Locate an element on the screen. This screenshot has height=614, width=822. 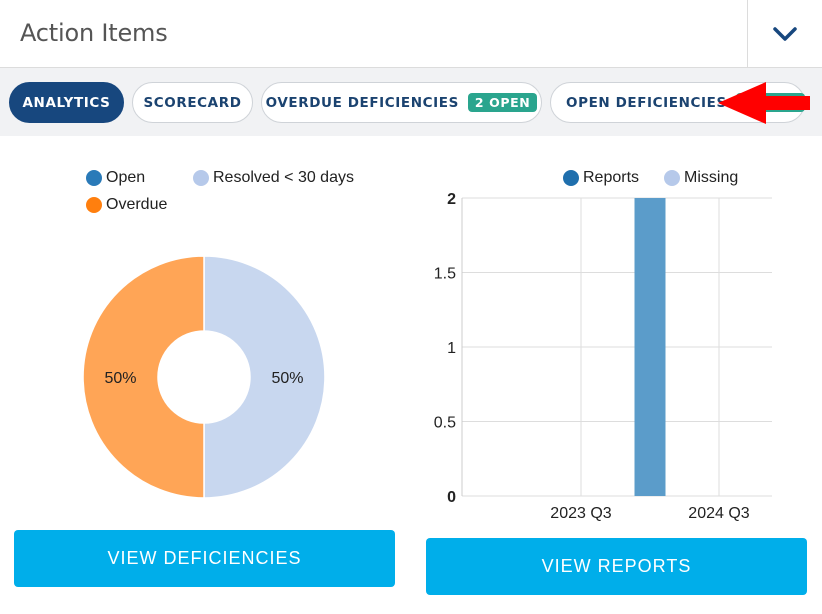
view-deficiencies-button: VIEW DEFICIENCIES is located at coordinates (204, 558).